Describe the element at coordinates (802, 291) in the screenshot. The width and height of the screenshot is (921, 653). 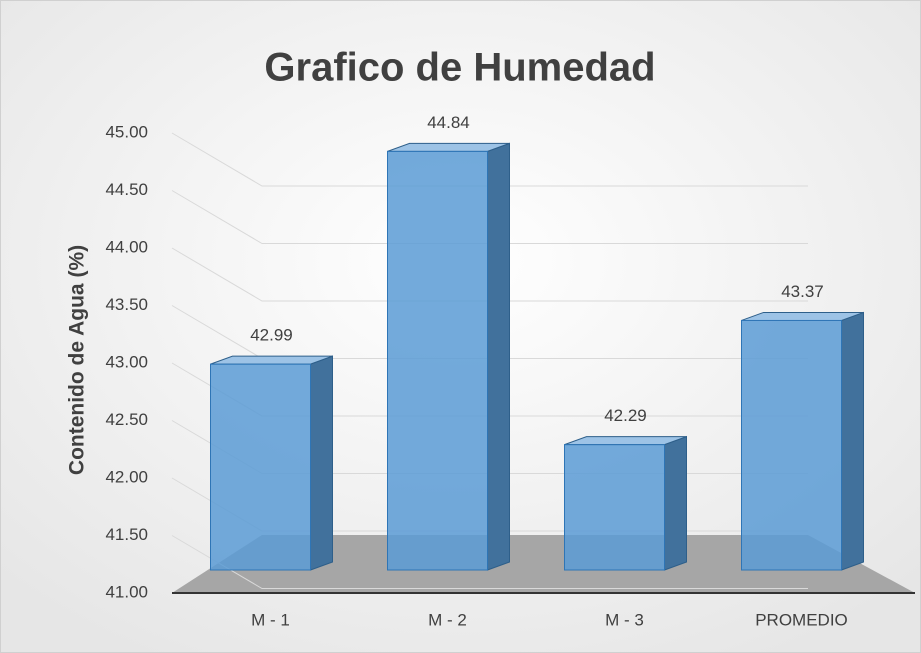
I see `value-label: 43.37` at that location.